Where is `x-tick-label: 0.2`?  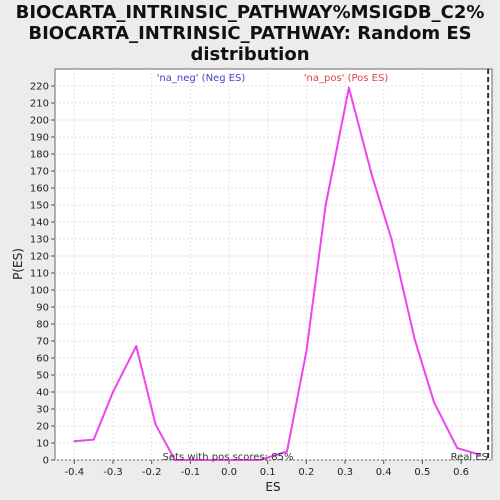
x-tick-label: 0.2 is located at coordinates (306, 472).